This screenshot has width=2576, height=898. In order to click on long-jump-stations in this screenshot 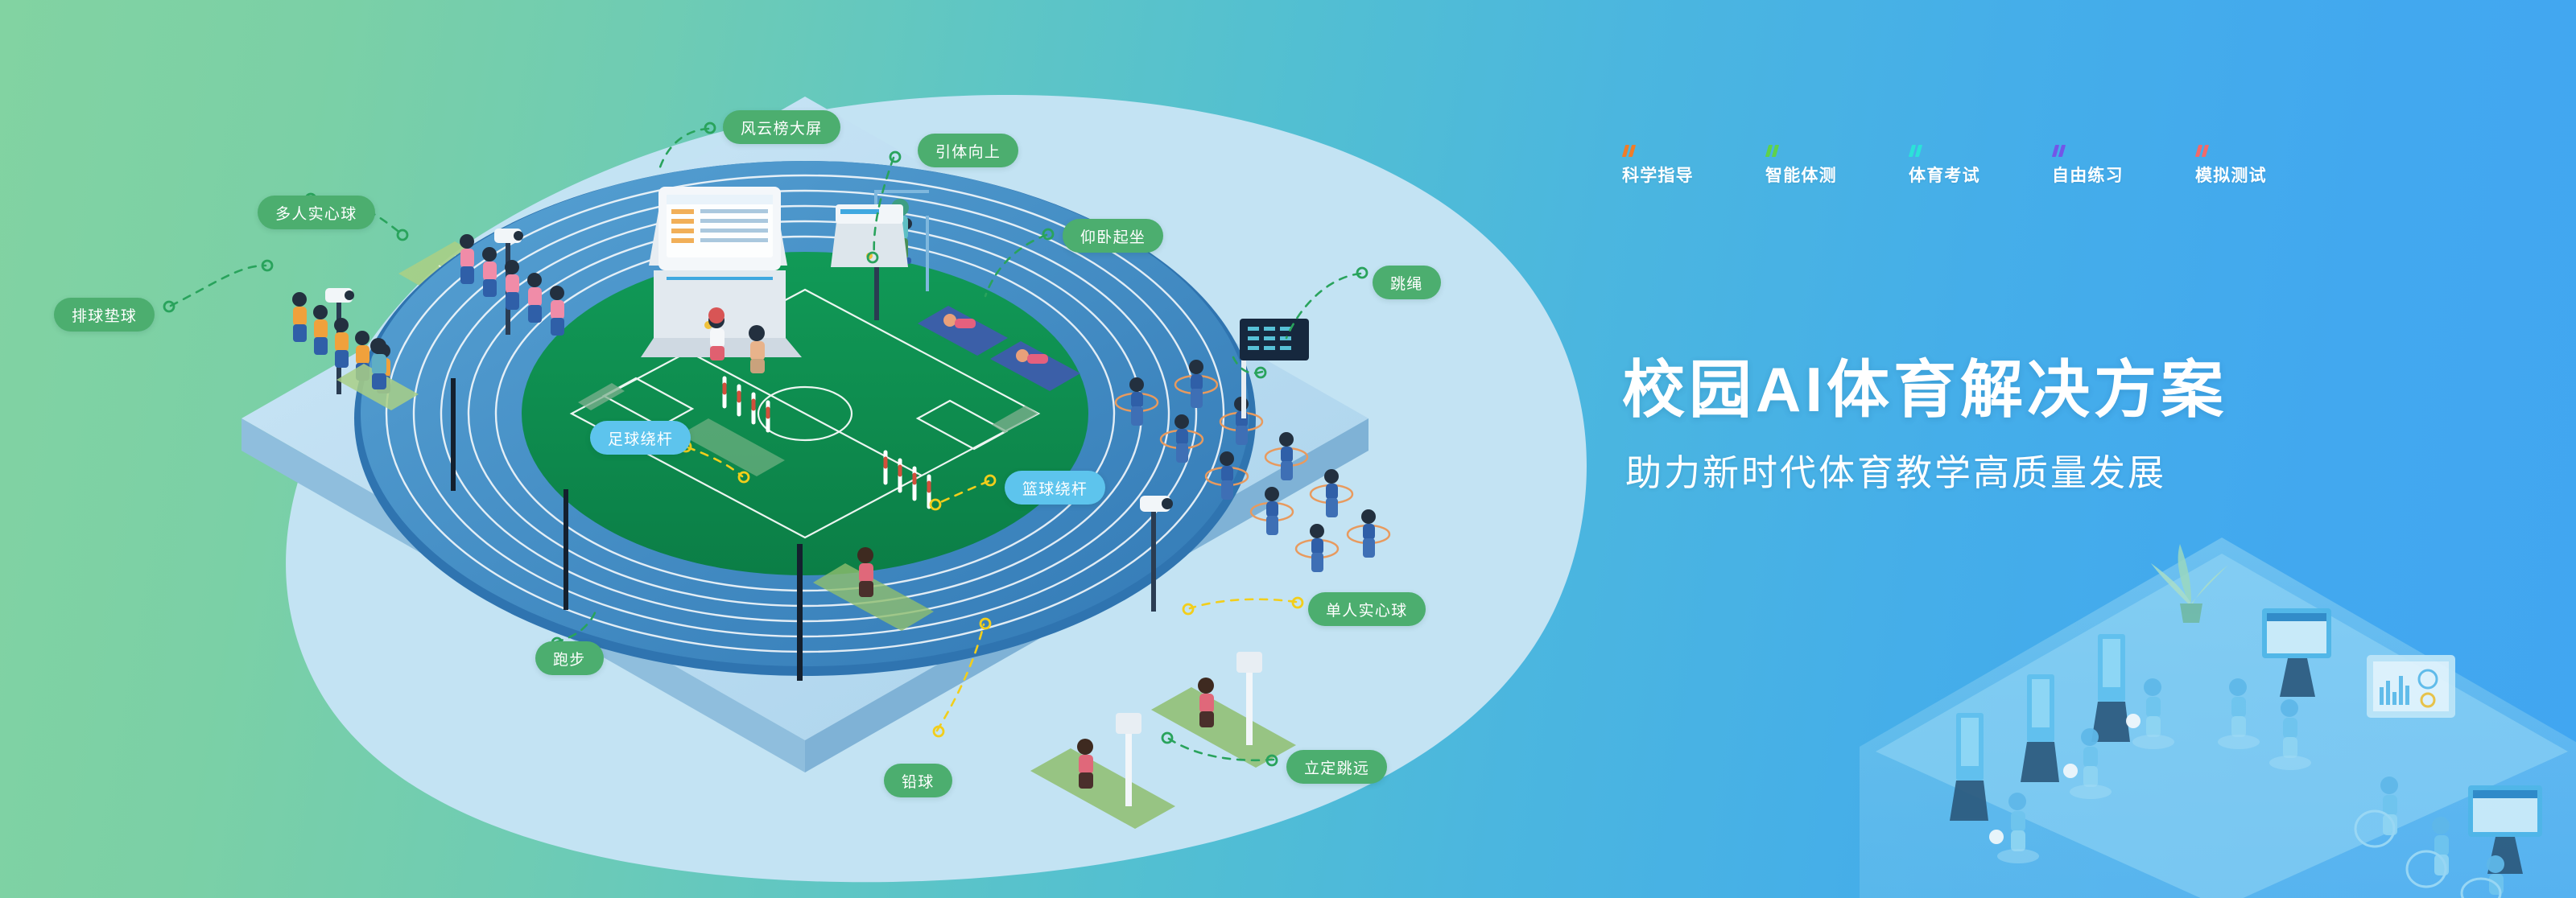, I will do `click(1163, 740)`.